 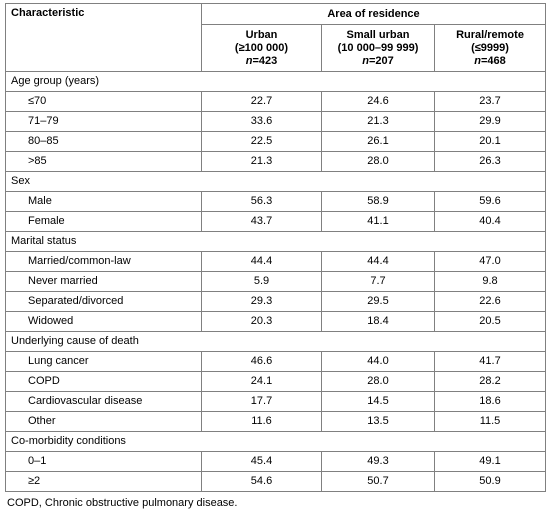 I want to click on table-row: Female 43.7 41.1 40.4, so click(x=276, y=221).